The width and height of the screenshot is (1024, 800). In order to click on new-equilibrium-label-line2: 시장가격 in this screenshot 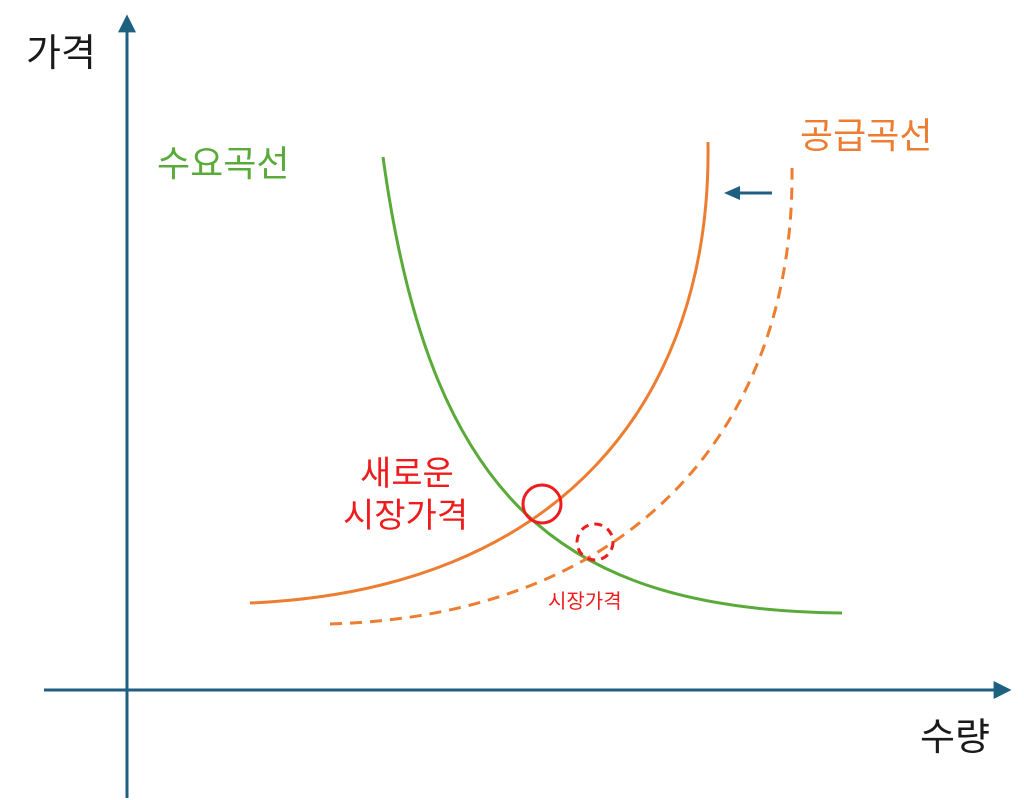, I will do `click(405, 516)`.